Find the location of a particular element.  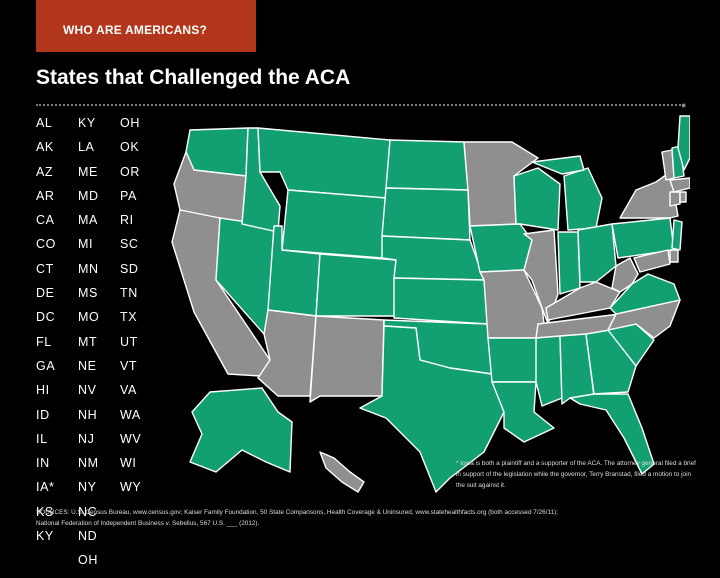

state-fl is located at coordinates (612, 434).